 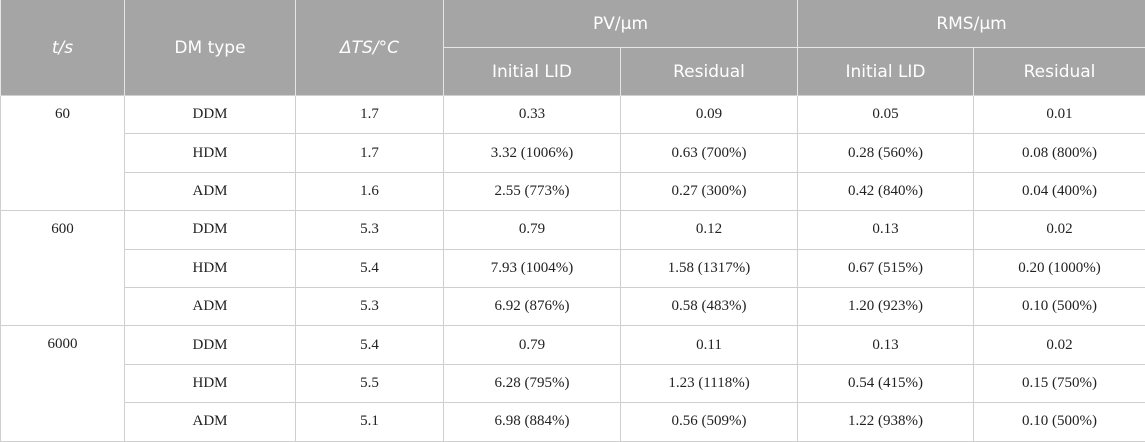 What do you see at coordinates (709, 191) in the screenshot?
I see `table-cell: 0.27 (300%)` at bounding box center [709, 191].